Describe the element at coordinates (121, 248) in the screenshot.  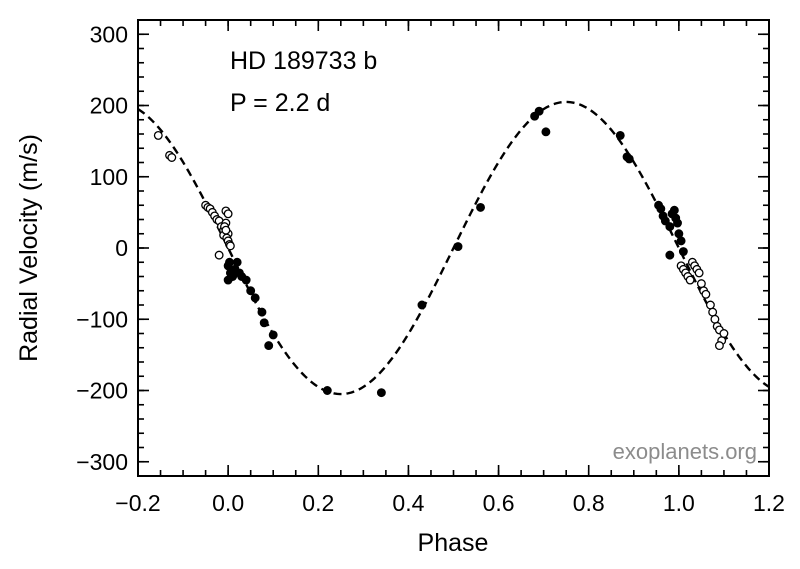
I see `y-tick-label: 0` at that location.